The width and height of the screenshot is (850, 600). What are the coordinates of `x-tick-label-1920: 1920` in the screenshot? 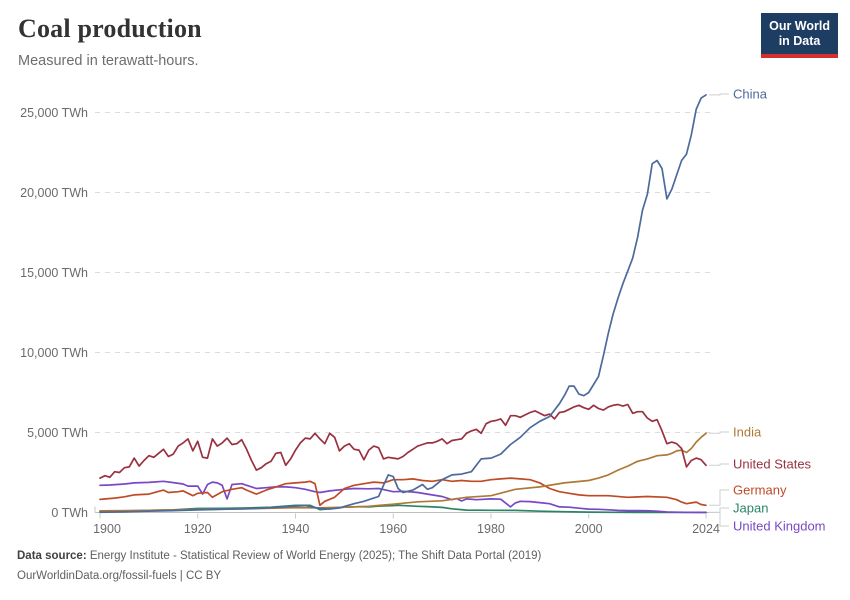 It's located at (198, 529).